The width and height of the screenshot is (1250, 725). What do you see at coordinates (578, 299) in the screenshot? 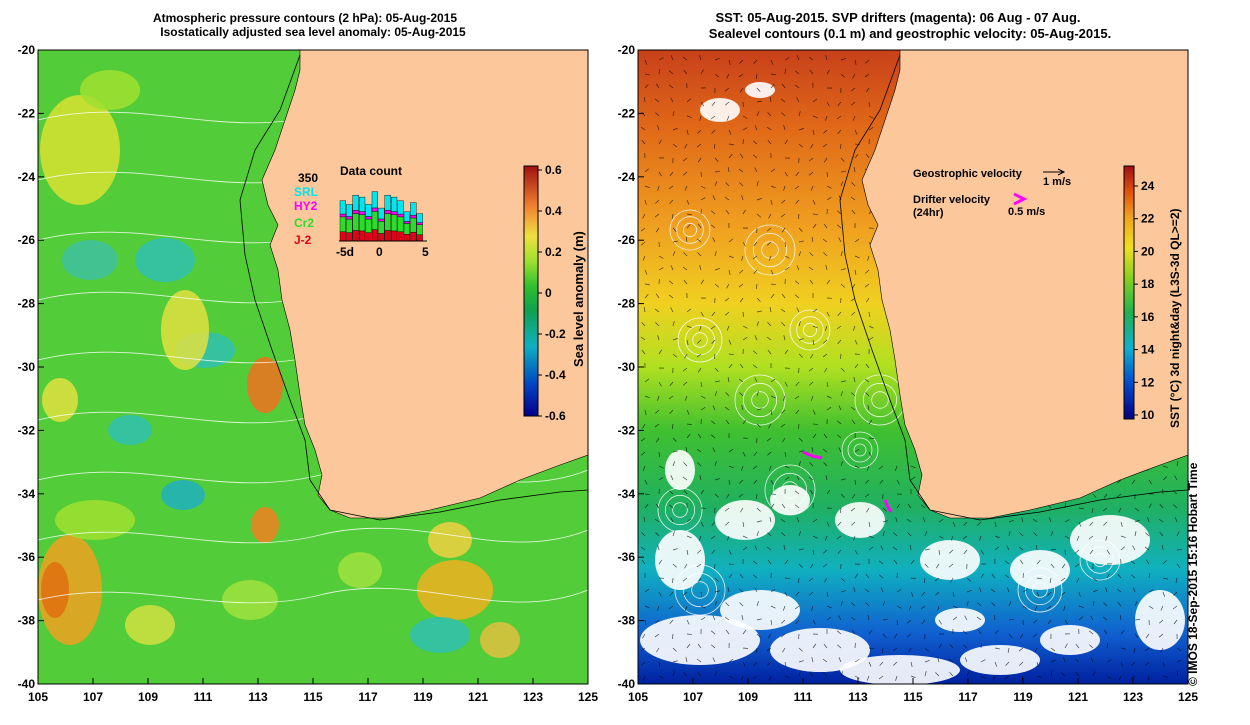
I see `sla-colorbar-label: Sea level anomaly (m)` at bounding box center [578, 299].